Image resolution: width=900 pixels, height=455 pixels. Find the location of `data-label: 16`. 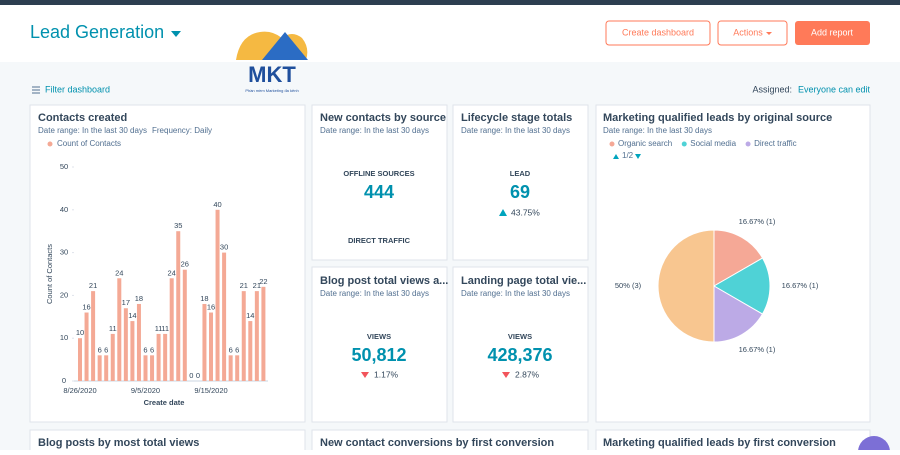

data-label: 16 is located at coordinates (211, 307).